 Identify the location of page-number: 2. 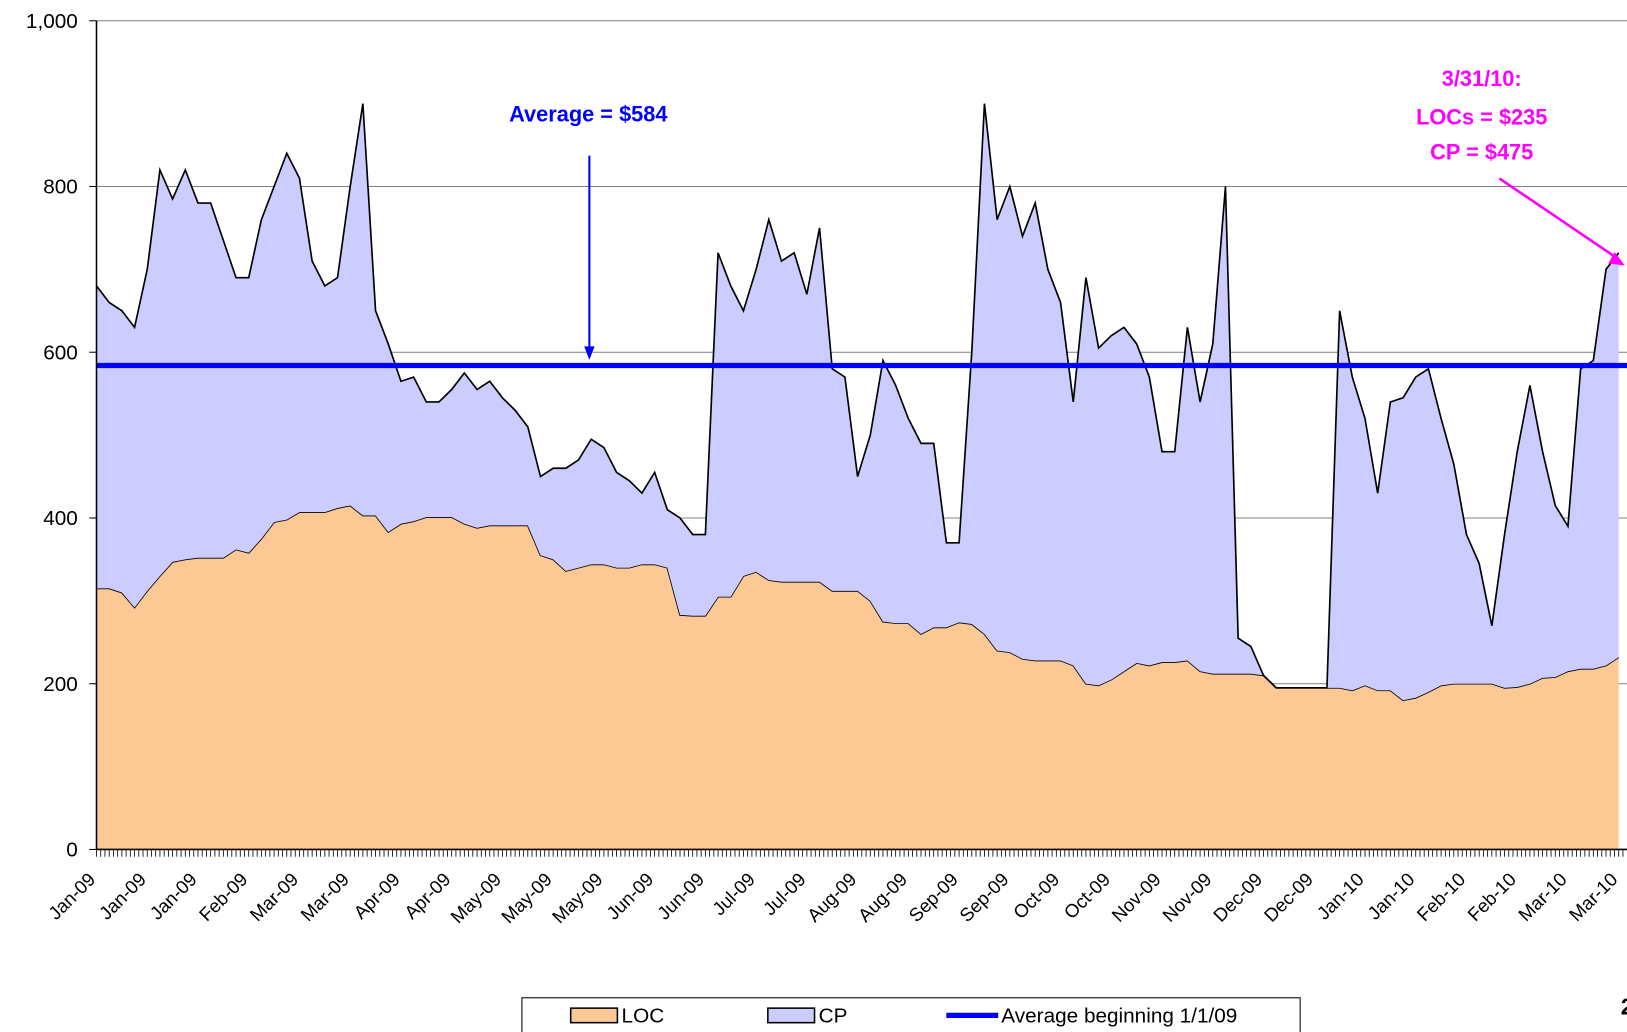
(1624, 1006).